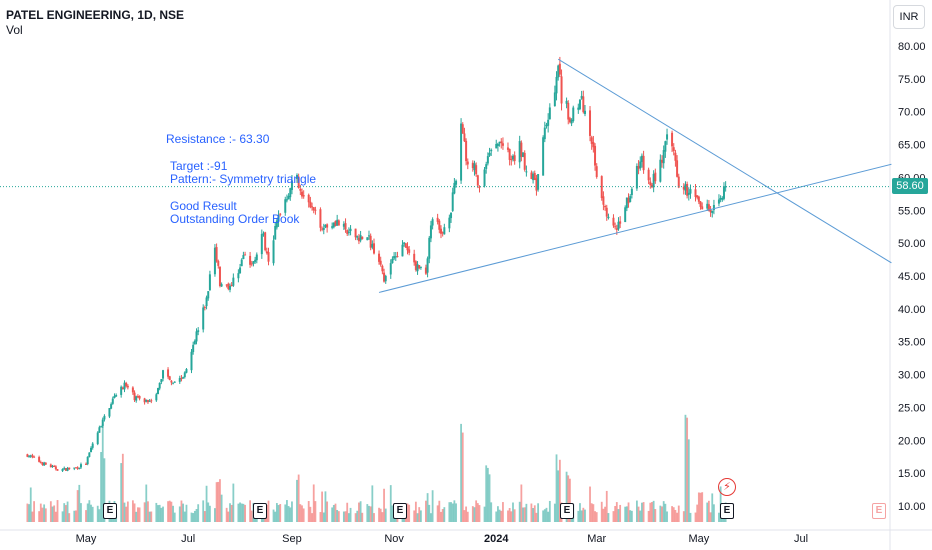 The image size is (932, 550). What do you see at coordinates (243, 179) in the screenshot?
I see `note-pattern: Pattern:- Symmetry triangle` at bounding box center [243, 179].